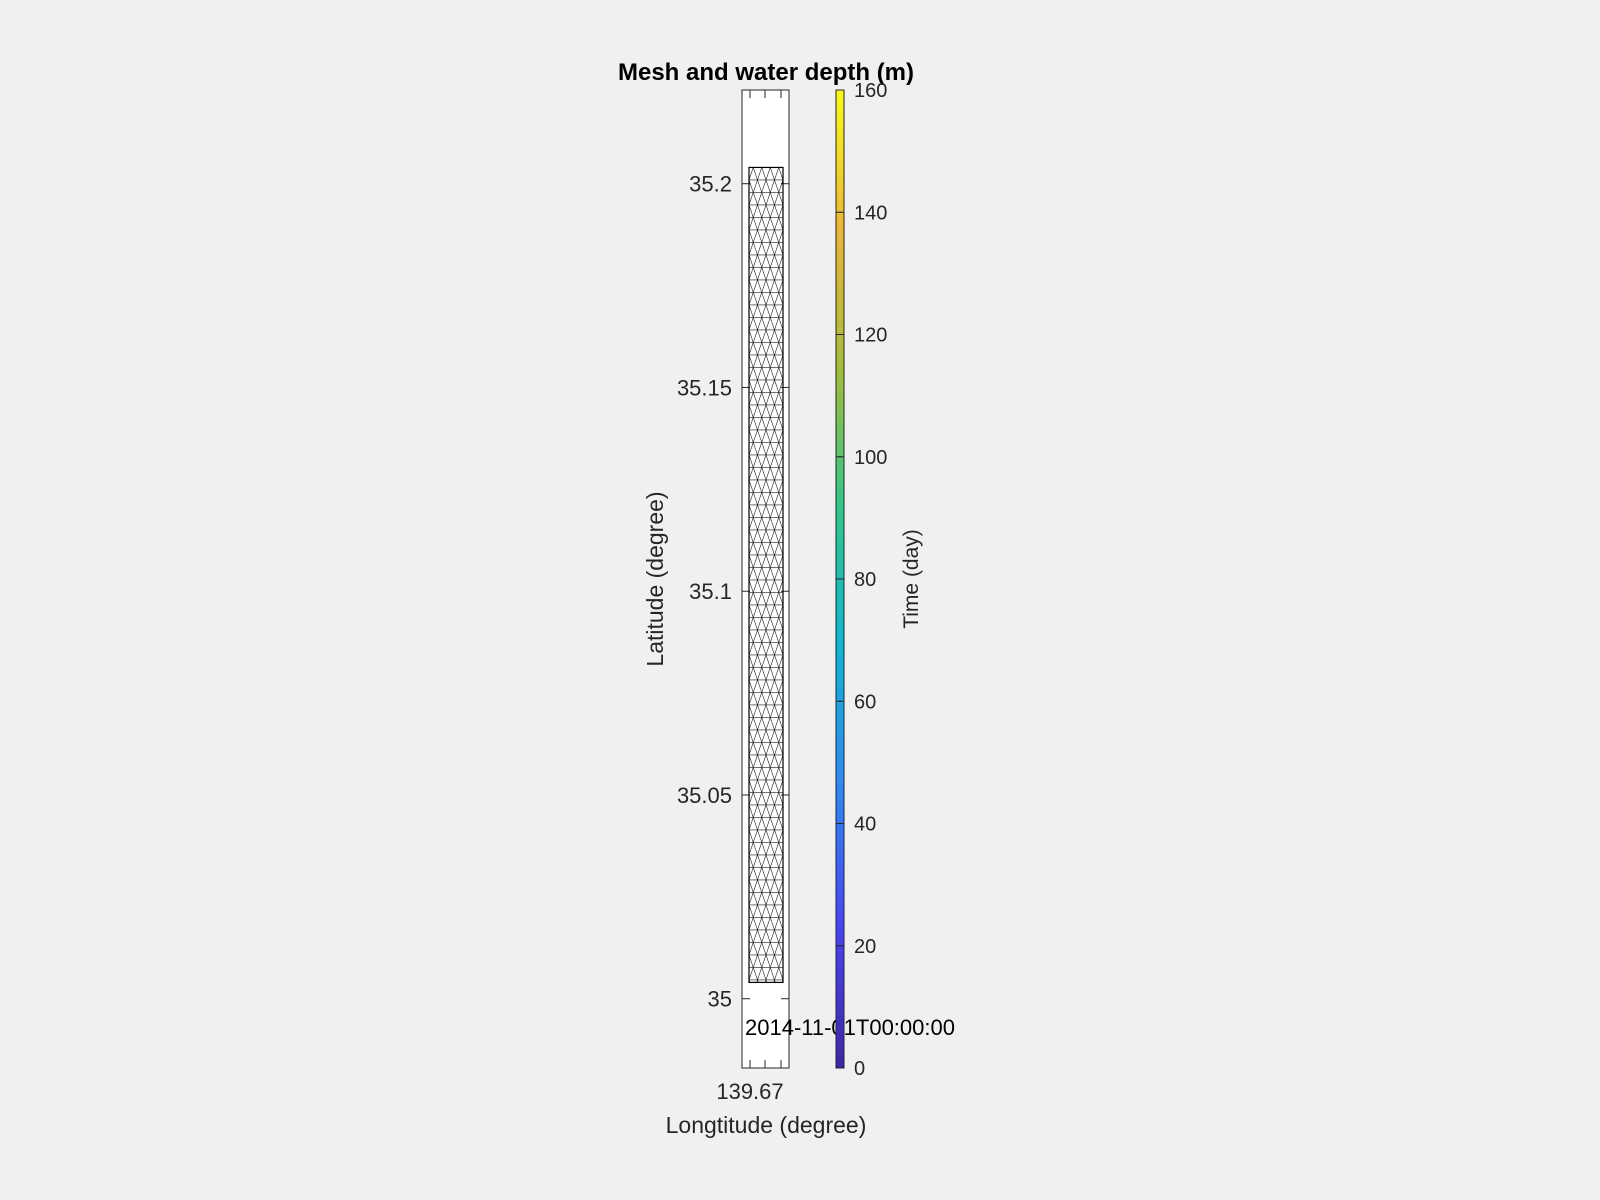  I want to click on colorbar: 0 20 40 60 80 100 120 140 160, so click(861, 580).